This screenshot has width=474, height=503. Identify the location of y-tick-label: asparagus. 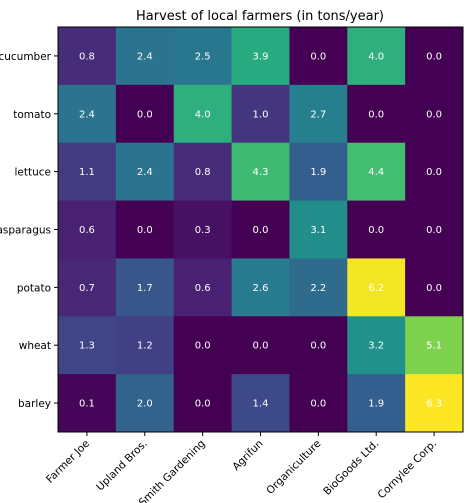
(25, 231).